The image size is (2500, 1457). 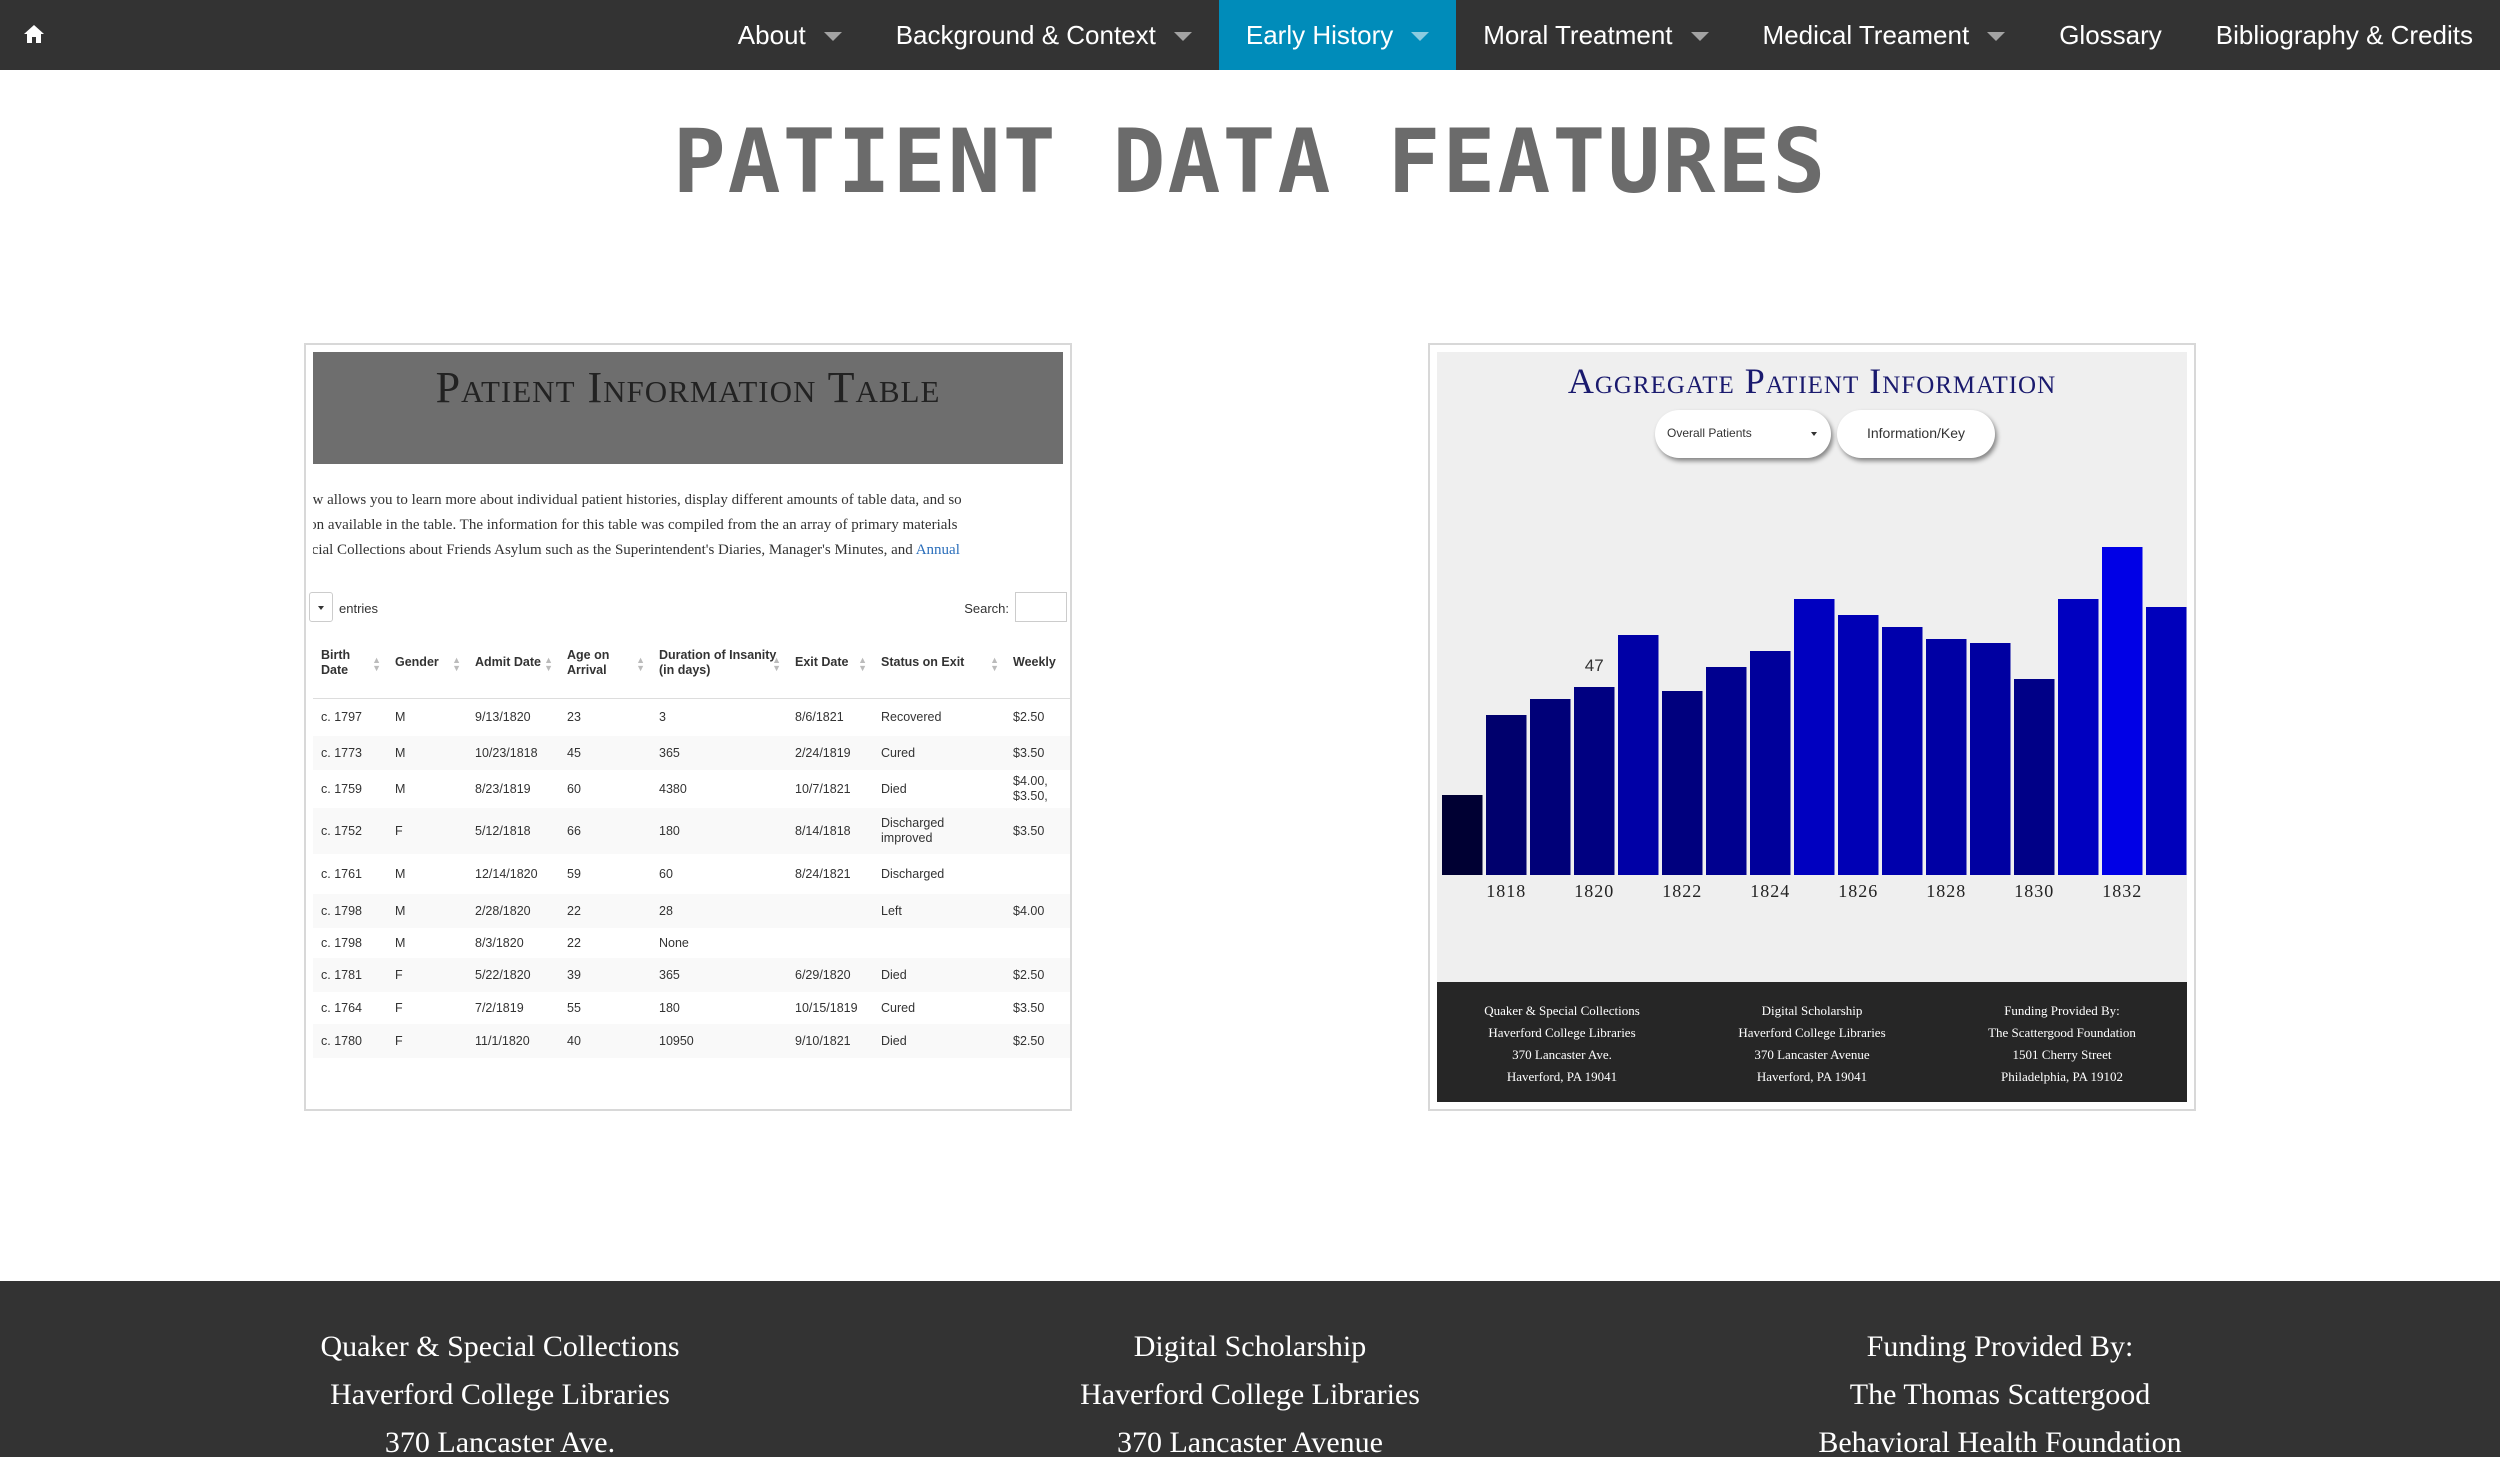 What do you see at coordinates (830, 1041) in the screenshot?
I see `table-cell: 9/10/1821` at bounding box center [830, 1041].